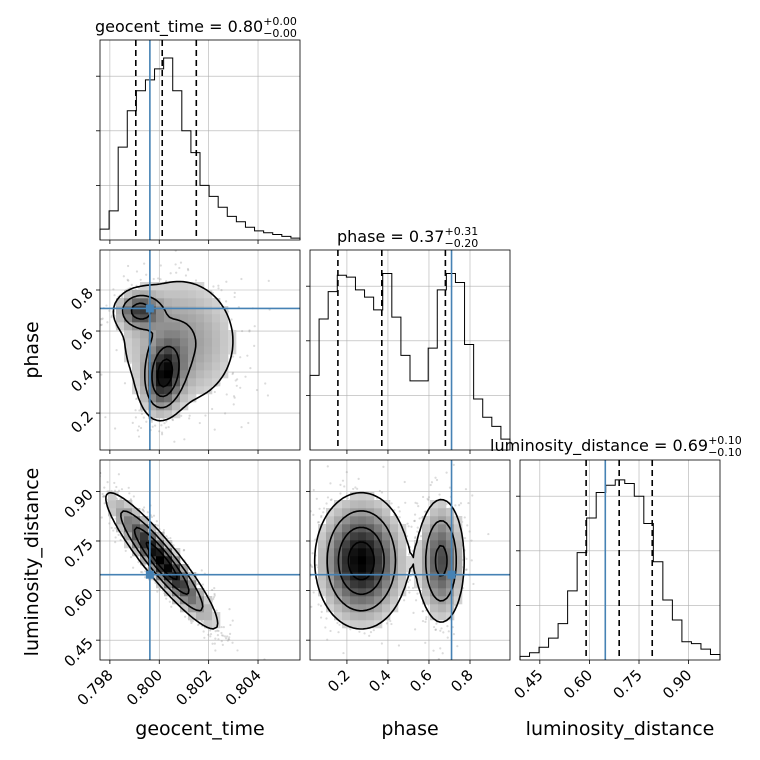 The height and width of the screenshot is (760, 760). What do you see at coordinates (82, 381) in the screenshot?
I see `y-tick-label: 0.4` at bounding box center [82, 381].